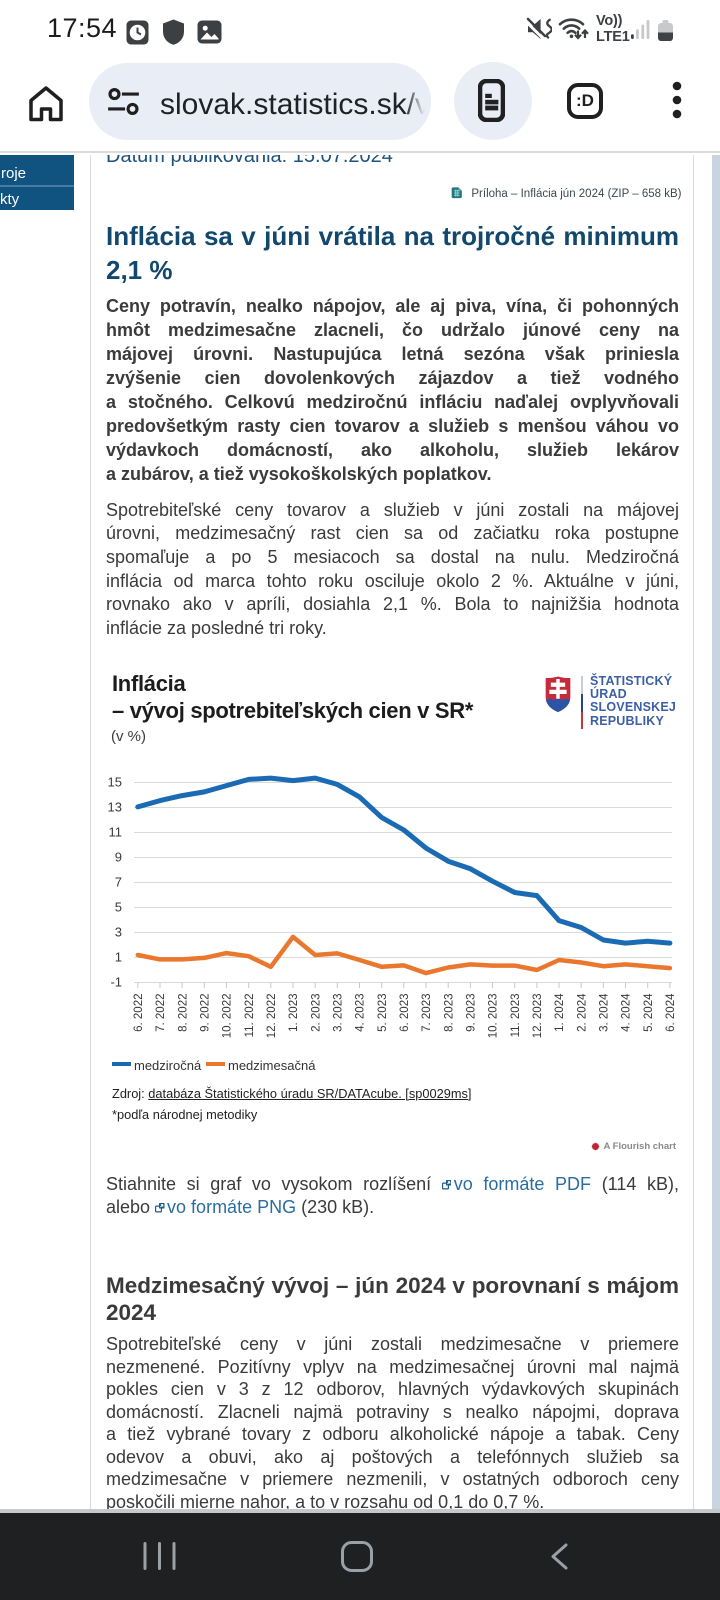 Image resolution: width=720 pixels, height=1600 pixels. What do you see at coordinates (272, 1016) in the screenshot?
I see `svg-text: 12. 2022` at bounding box center [272, 1016].